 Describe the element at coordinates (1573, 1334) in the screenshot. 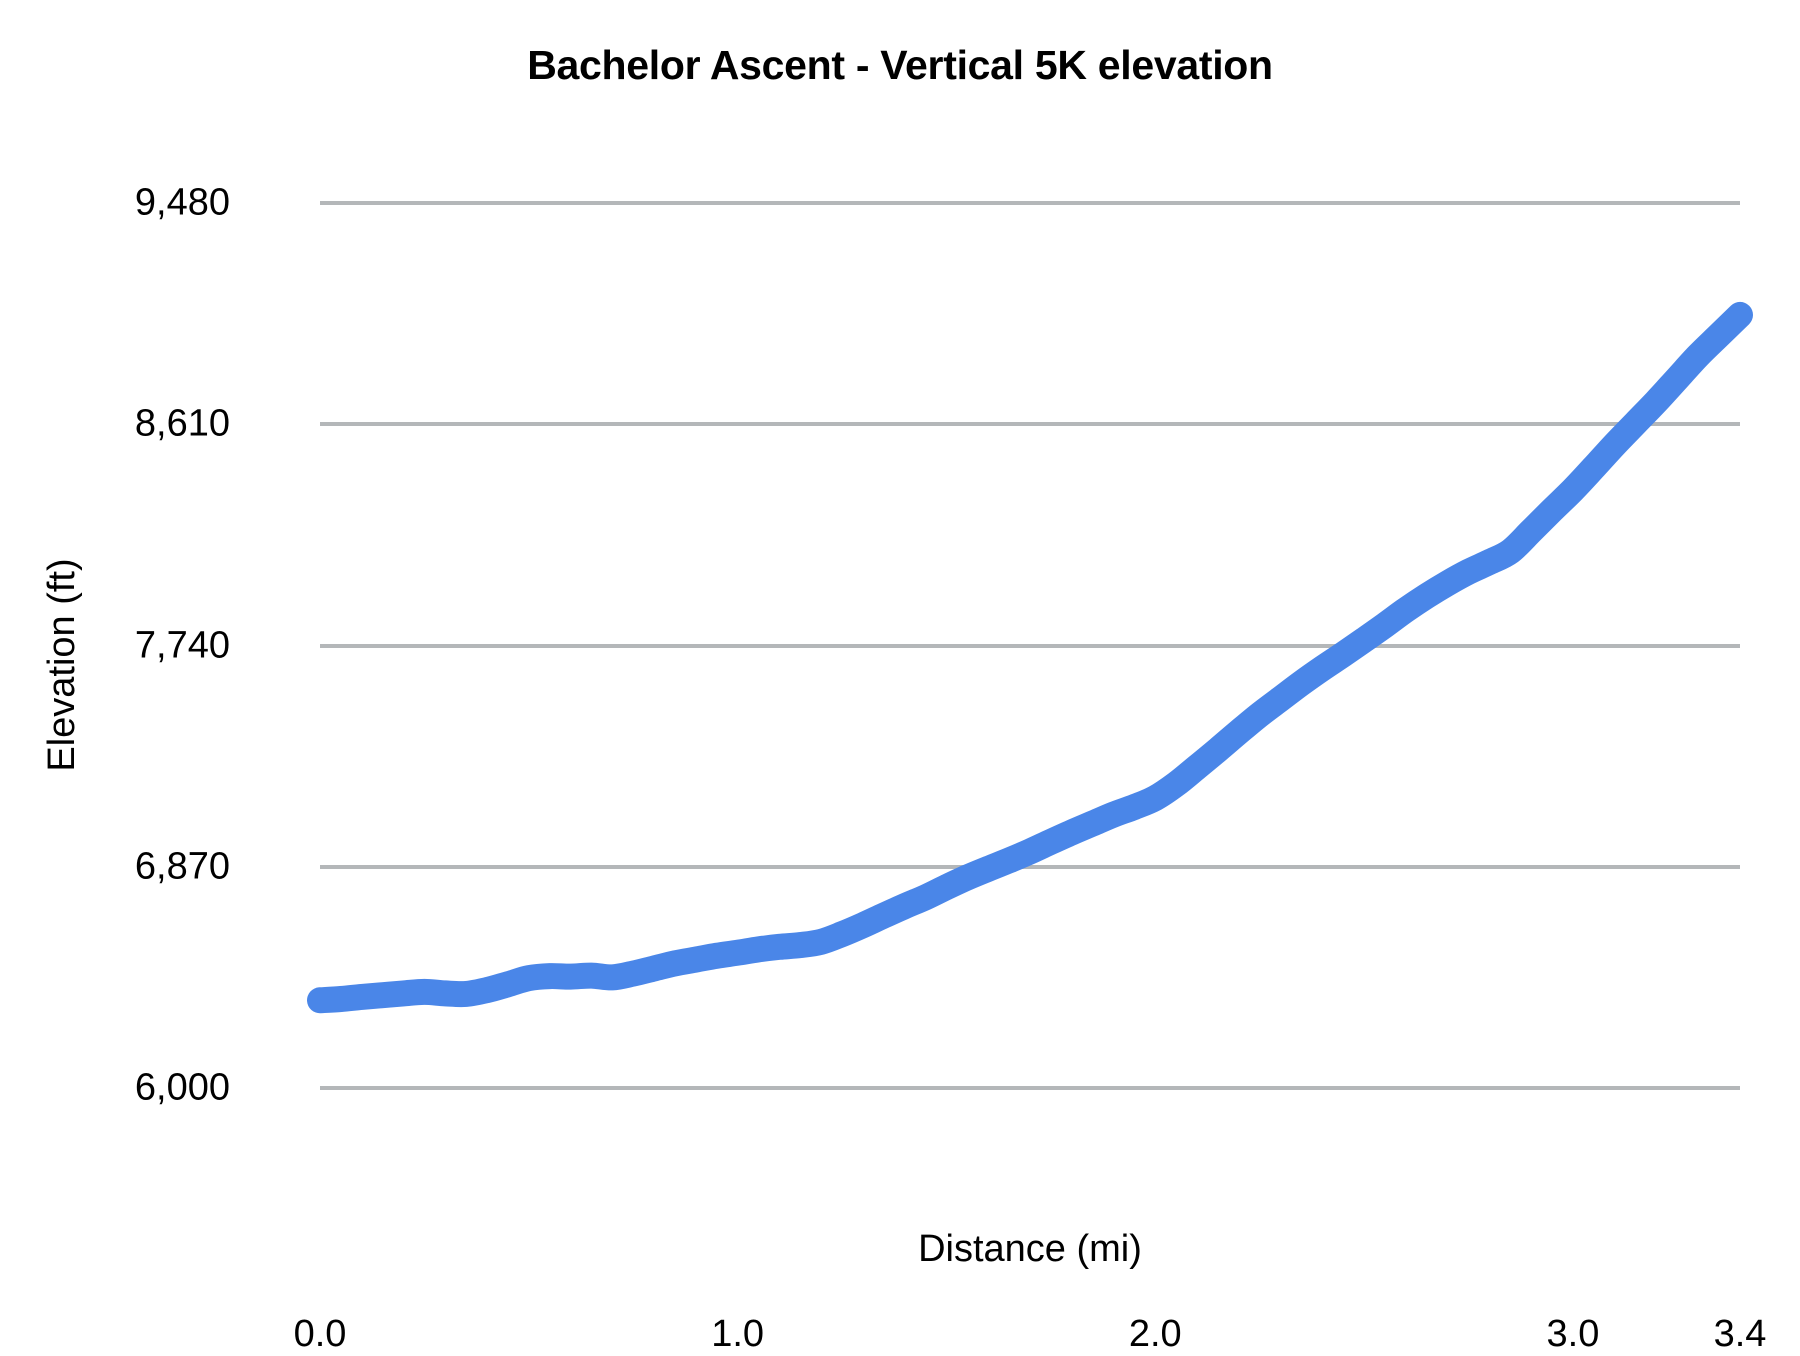

I see `x-axis-tick-label: 3.0` at that location.